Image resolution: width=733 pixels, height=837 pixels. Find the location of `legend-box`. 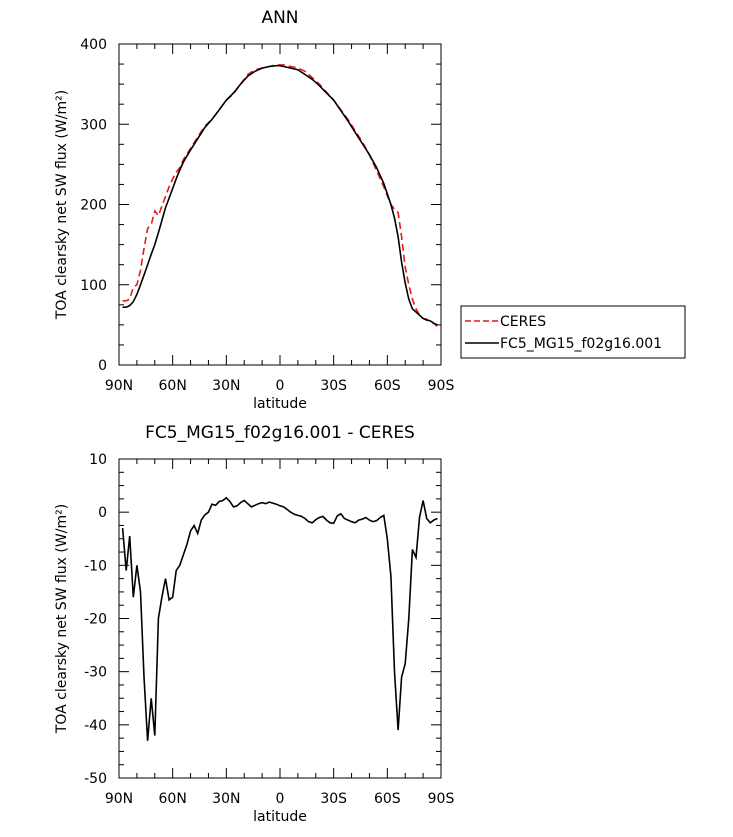

legend-box is located at coordinates (573, 332).